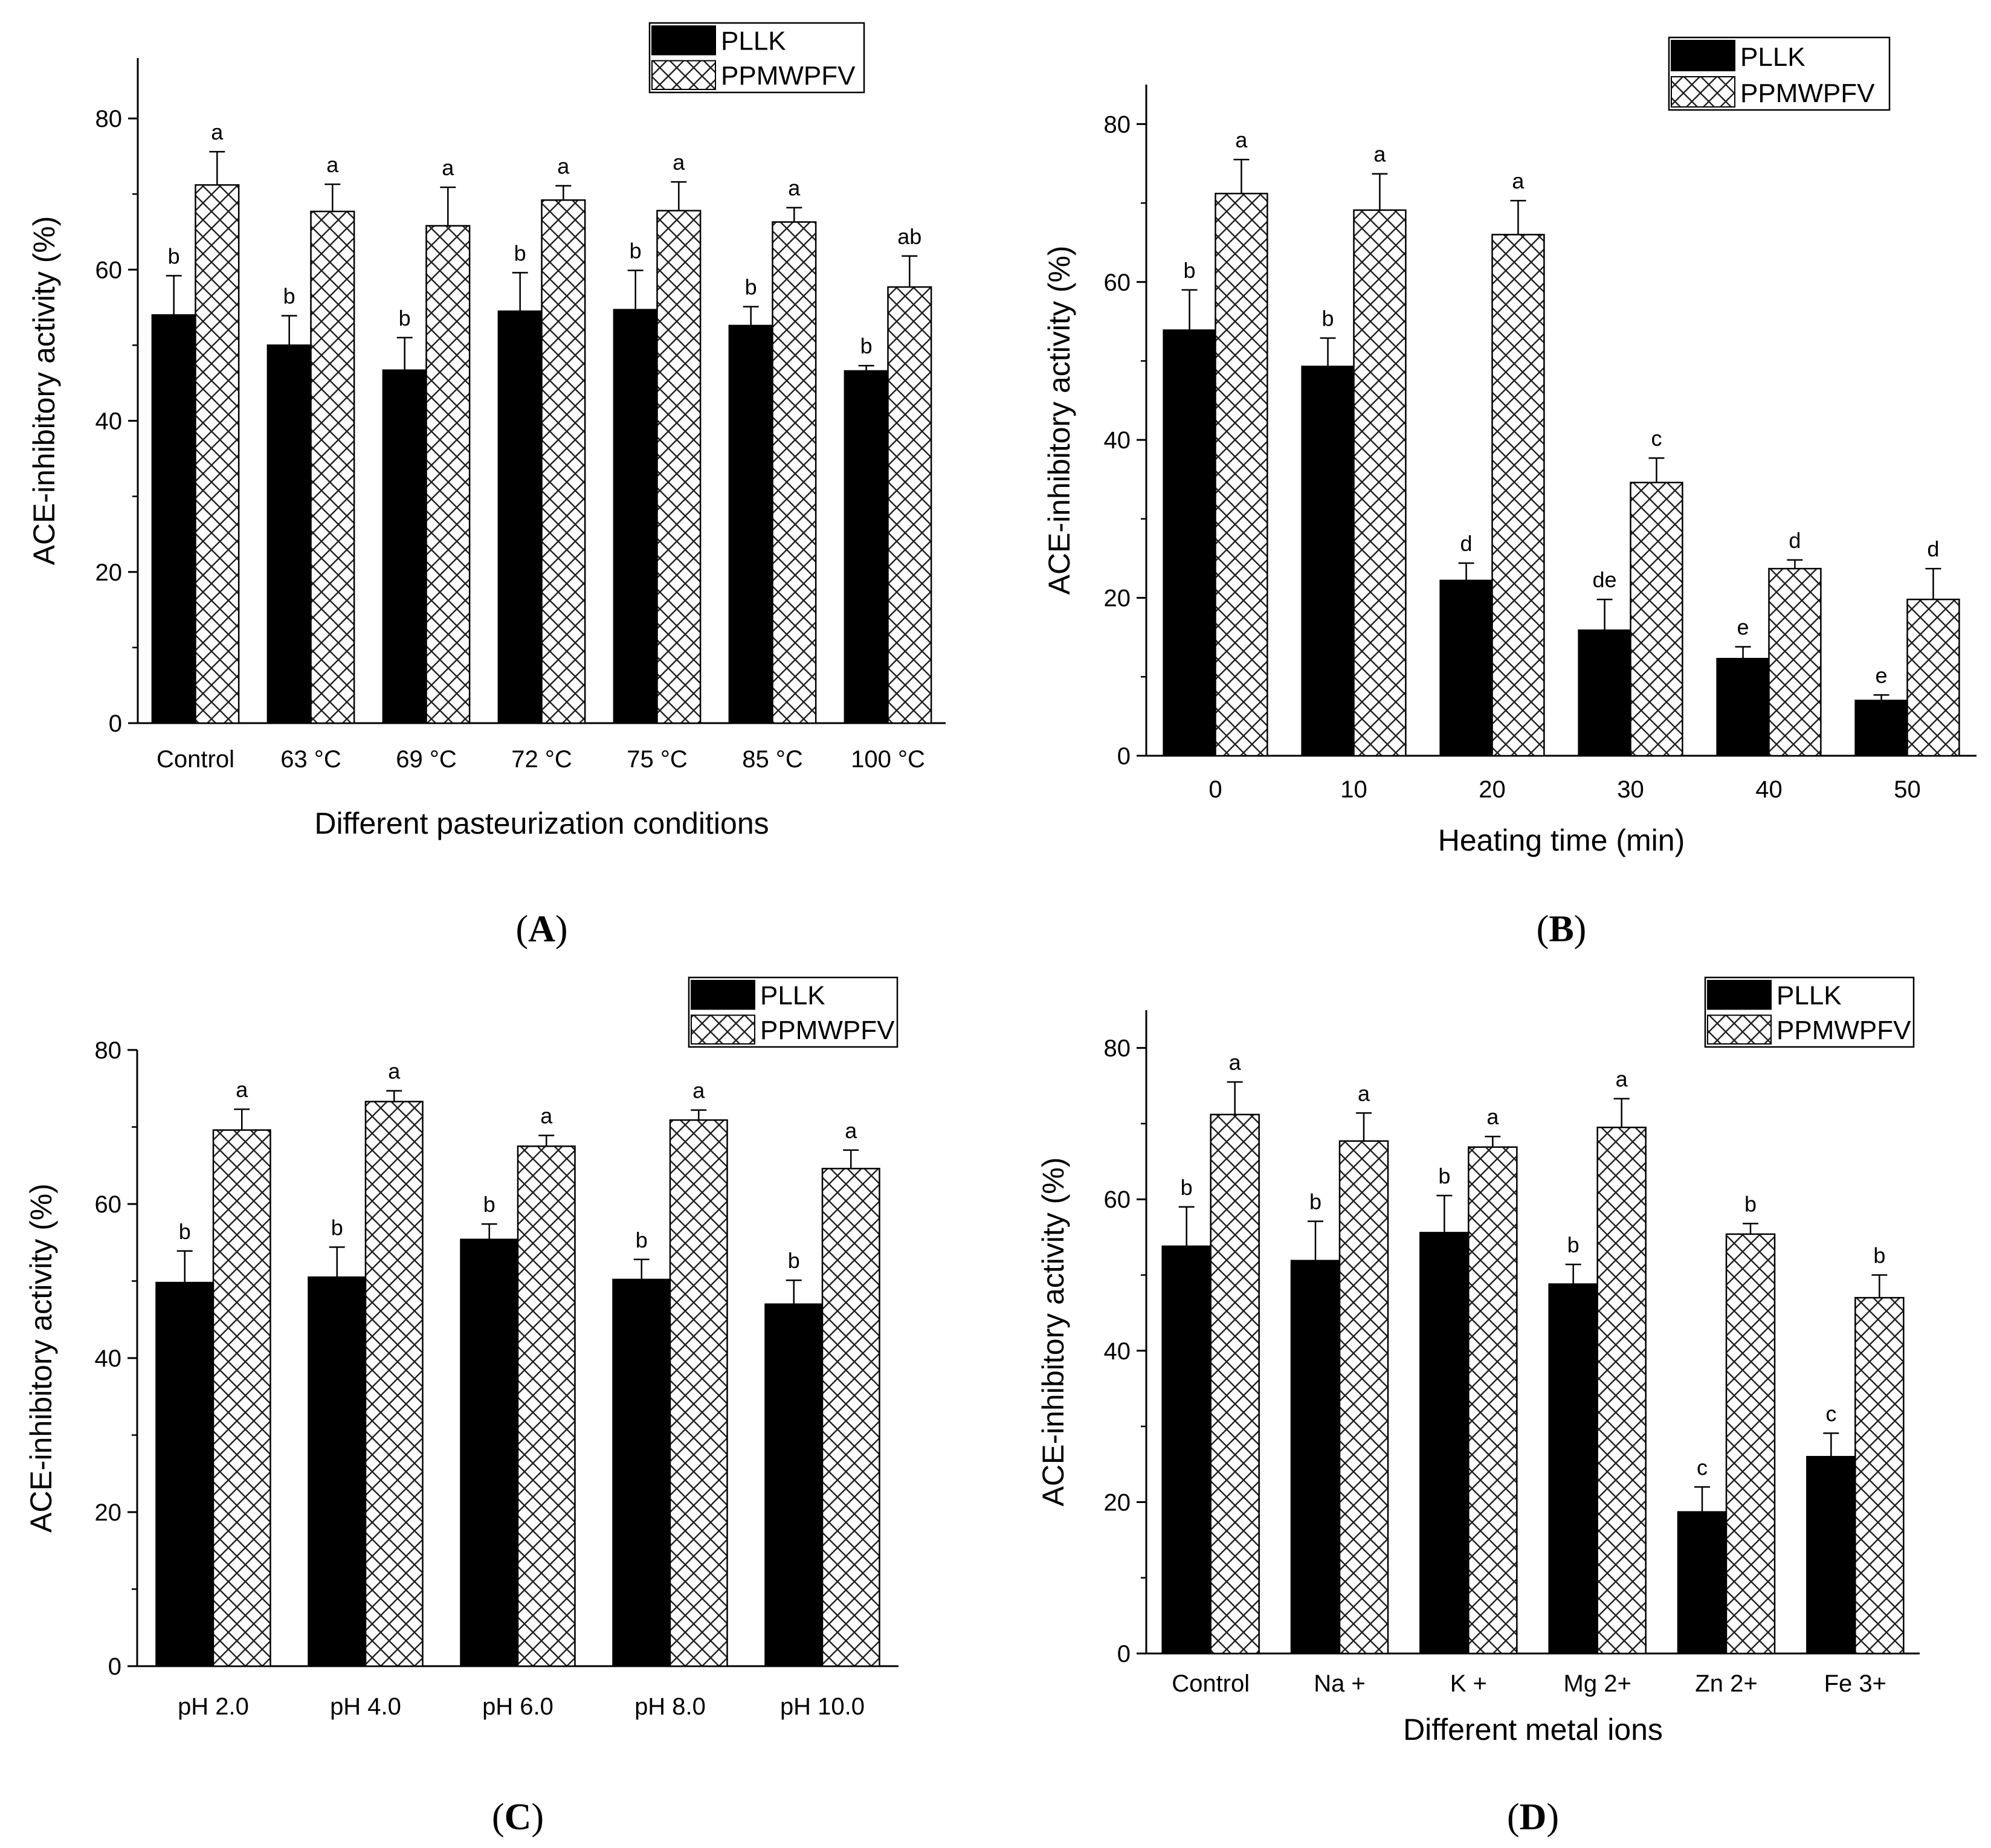  What do you see at coordinates (214, 1706) in the screenshot?
I see `x-tick-label: pH 2.0` at bounding box center [214, 1706].